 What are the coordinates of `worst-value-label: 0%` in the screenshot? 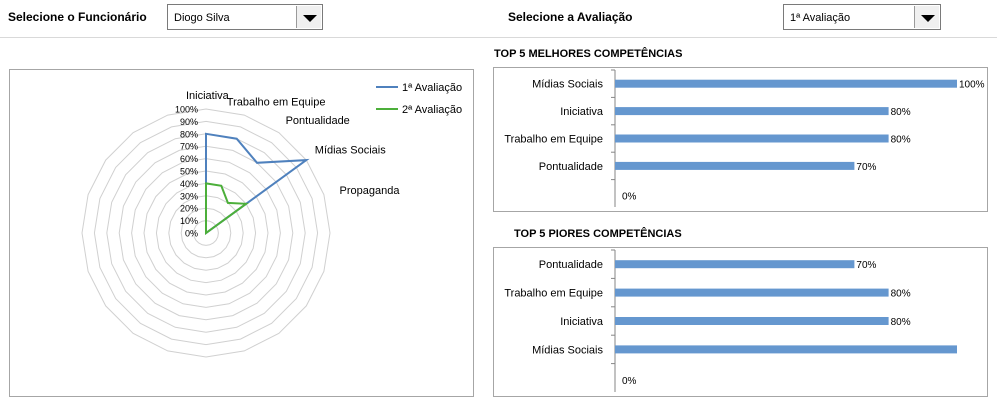 It's located at (629, 381).